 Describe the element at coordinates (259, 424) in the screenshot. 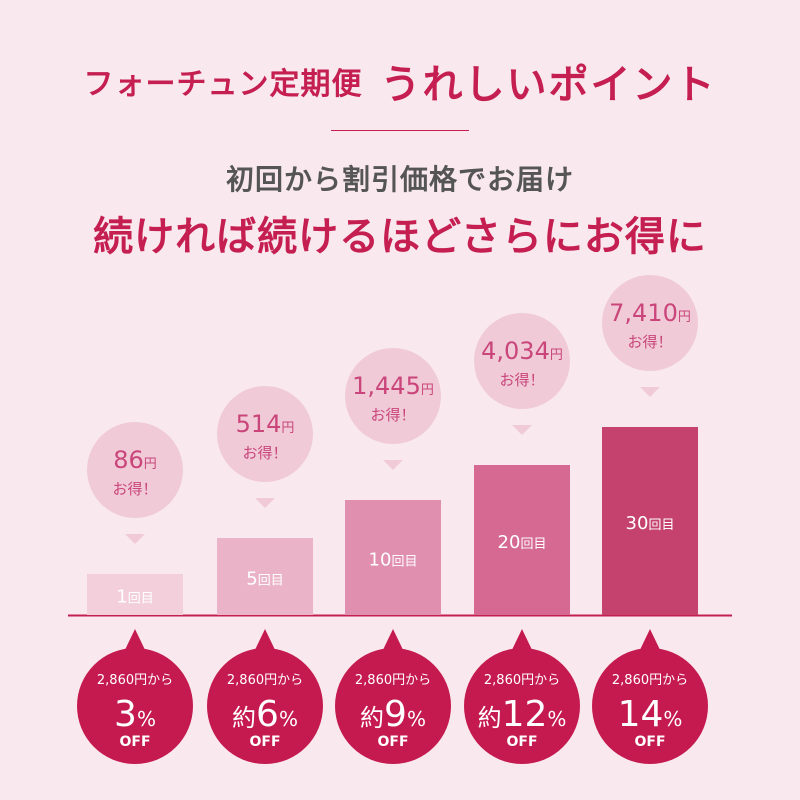

I see `savings-amount: 514` at that location.